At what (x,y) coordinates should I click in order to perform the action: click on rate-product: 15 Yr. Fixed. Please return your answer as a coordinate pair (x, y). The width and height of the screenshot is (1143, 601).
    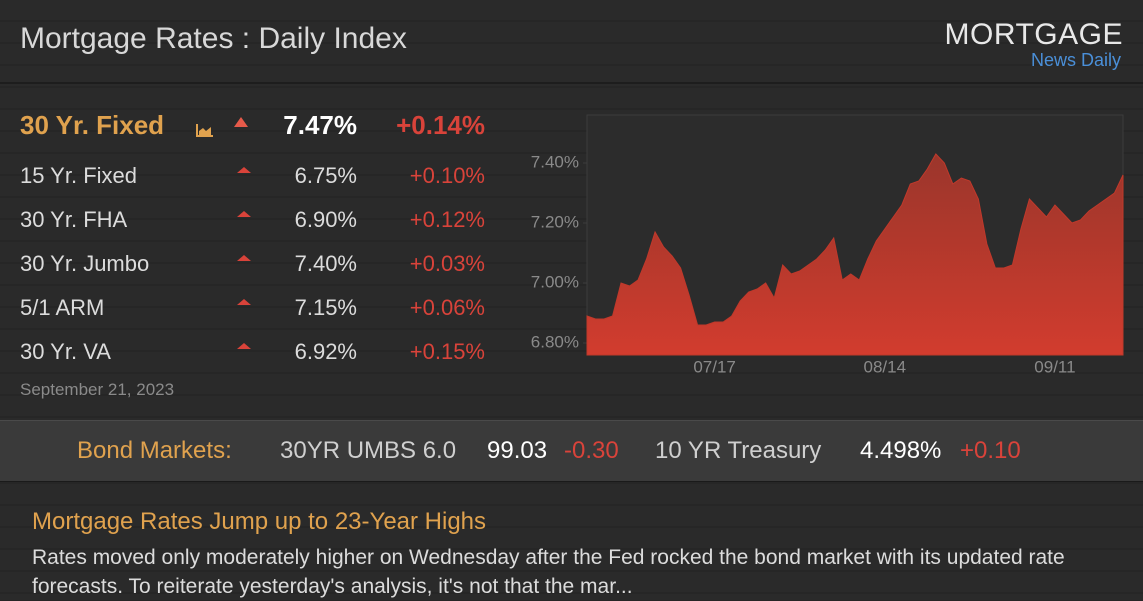
    Looking at the image, I should click on (78, 175).